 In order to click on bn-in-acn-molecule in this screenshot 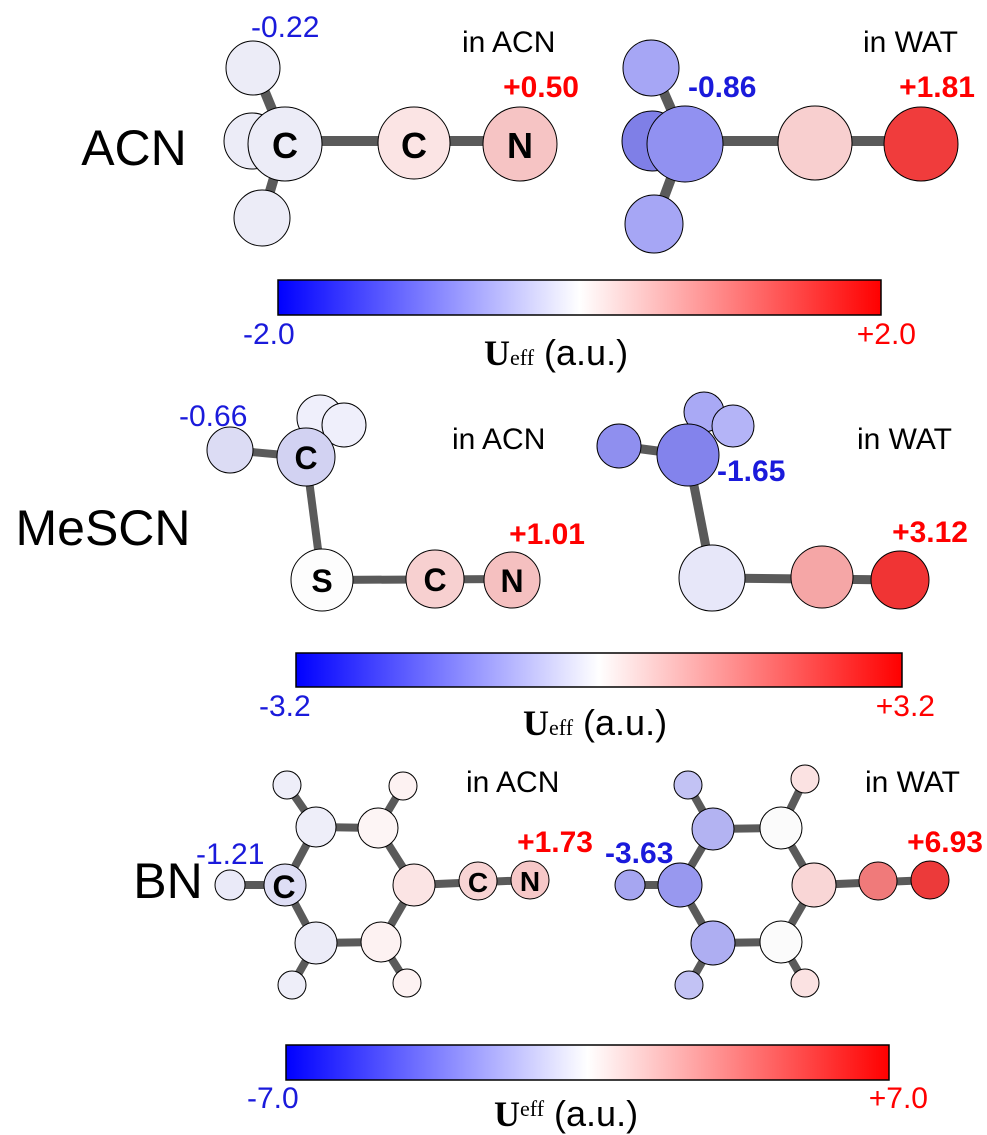, I will do `click(382, 885)`.